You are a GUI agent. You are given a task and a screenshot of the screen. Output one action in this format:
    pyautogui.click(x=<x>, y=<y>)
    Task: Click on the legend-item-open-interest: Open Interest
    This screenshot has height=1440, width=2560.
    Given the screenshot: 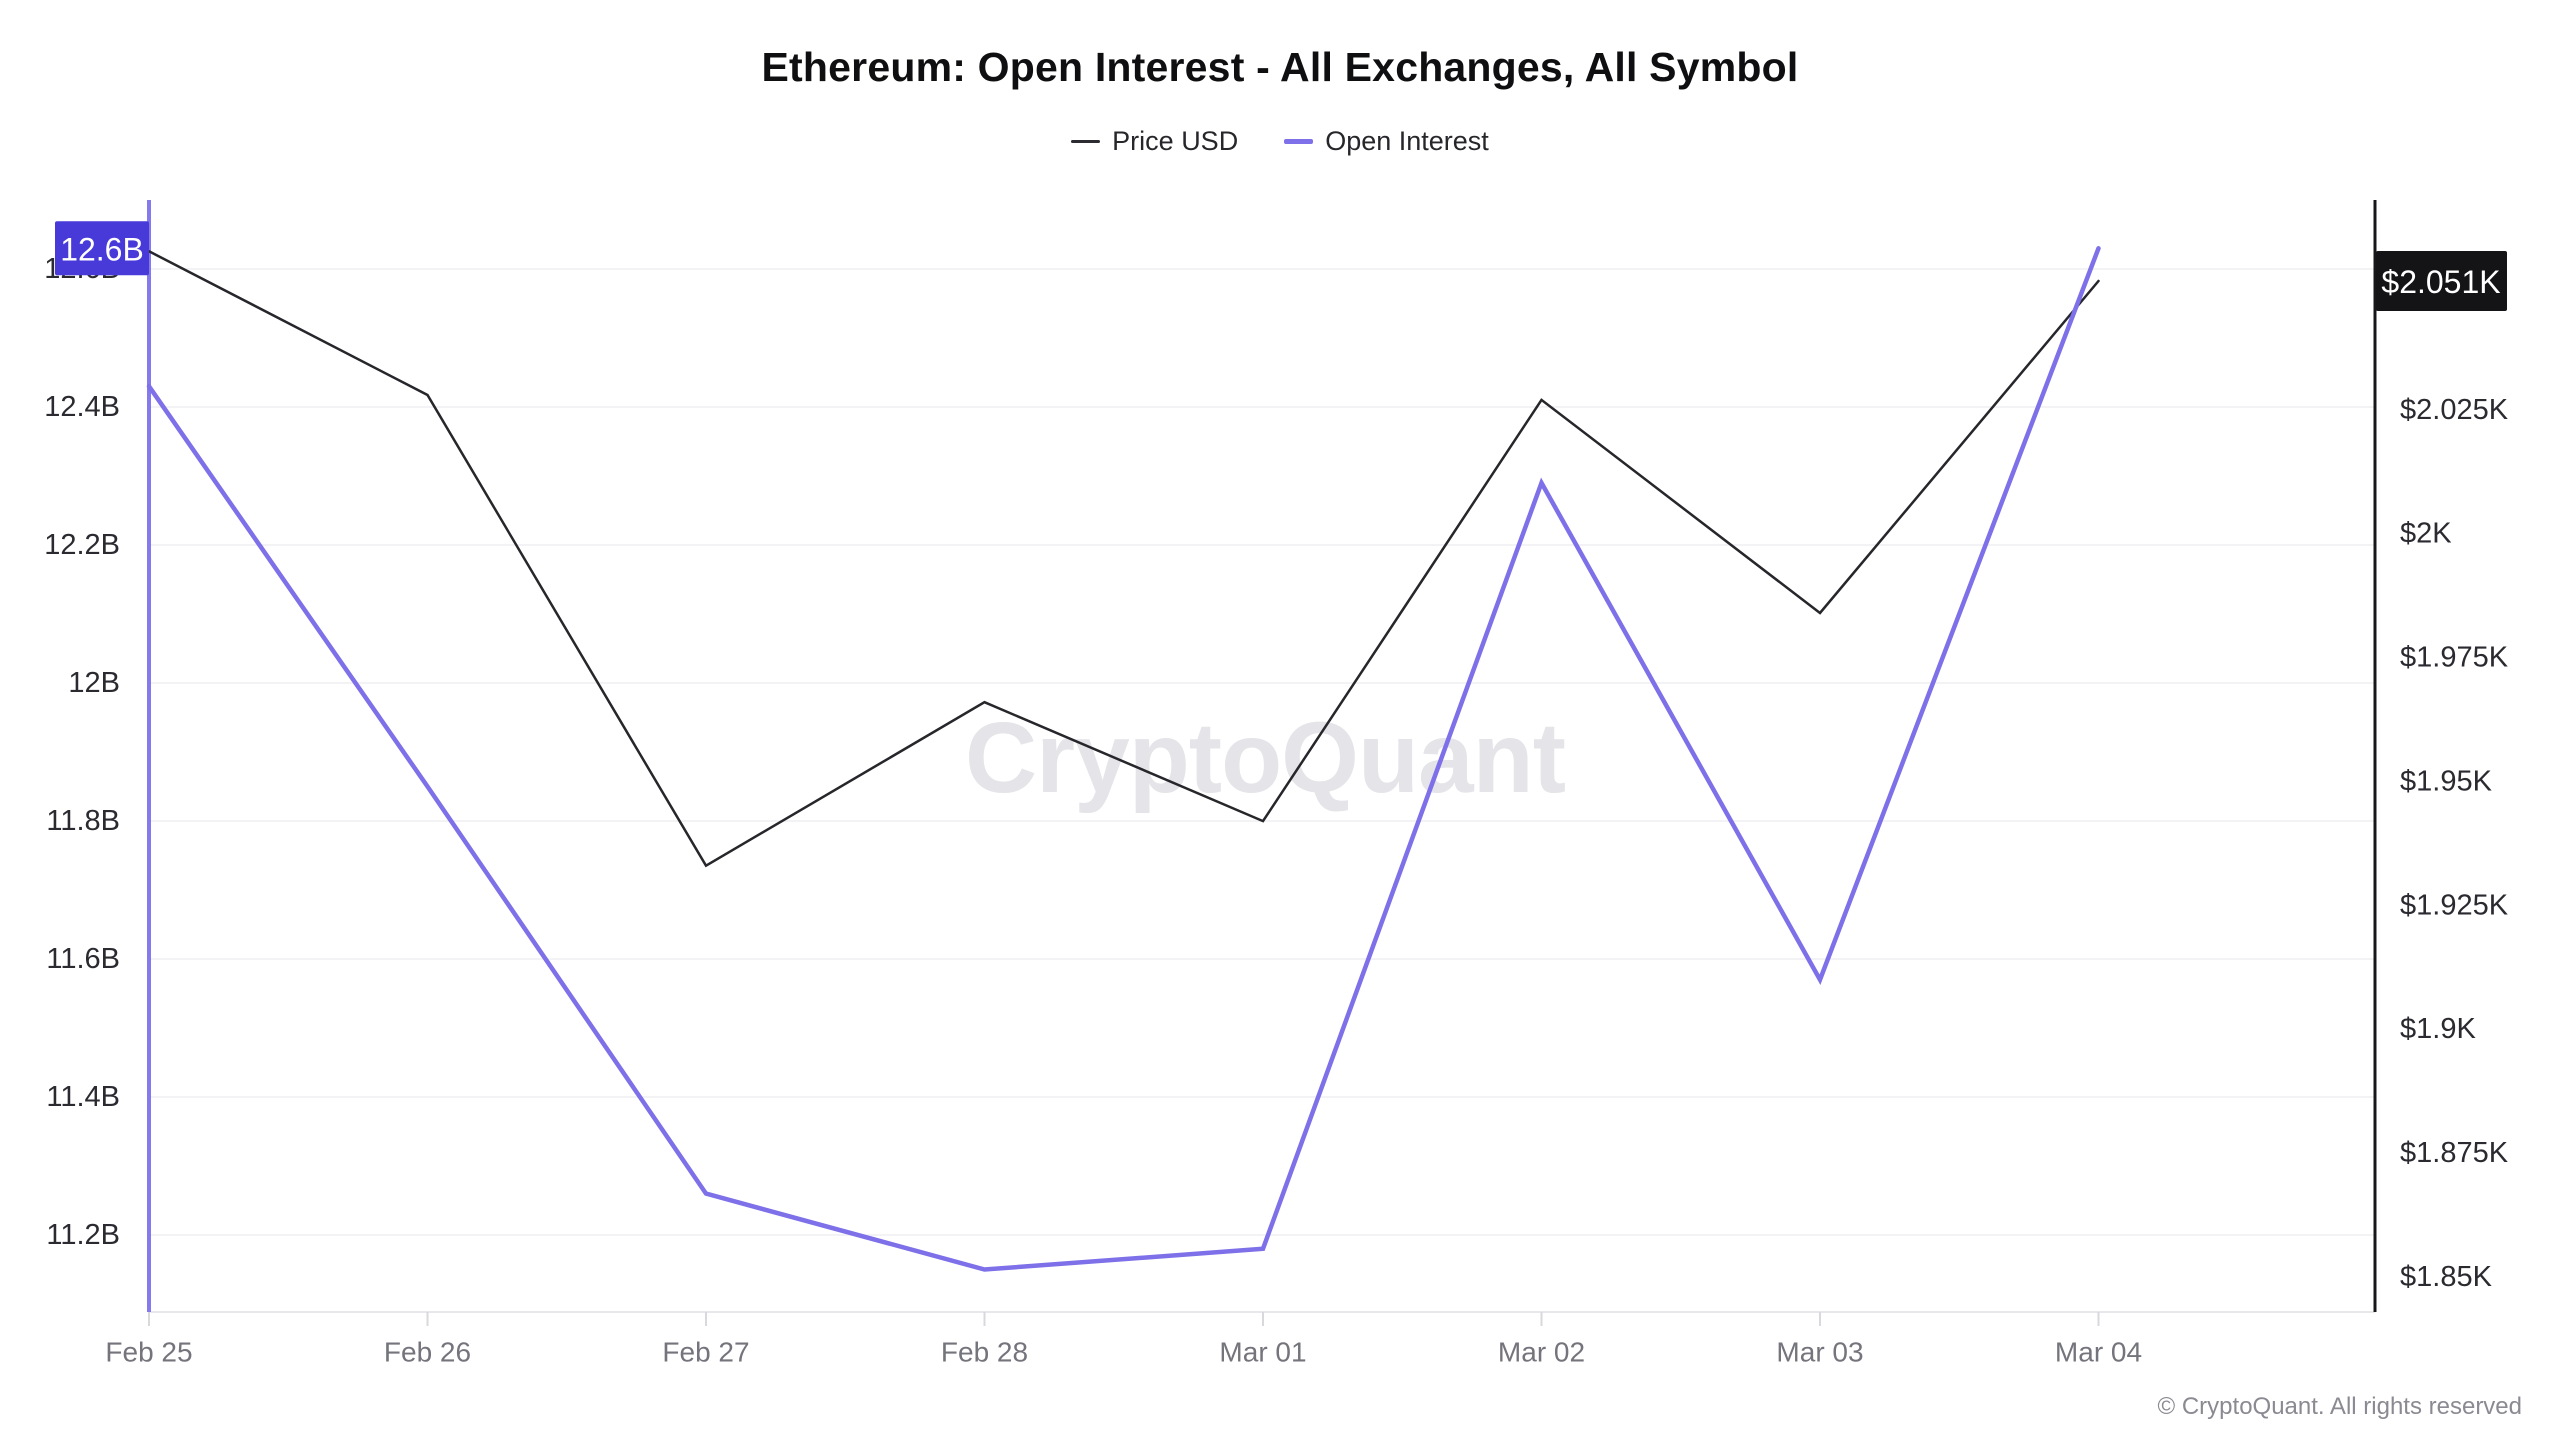 What is the action you would take?
    pyautogui.click(x=1386, y=141)
    